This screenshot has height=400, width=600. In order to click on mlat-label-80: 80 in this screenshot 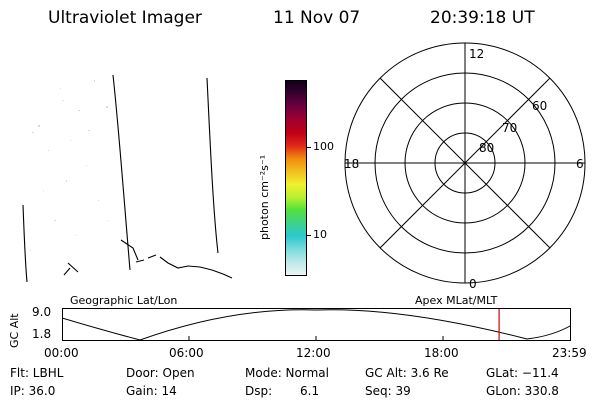, I will do `click(486, 148)`.